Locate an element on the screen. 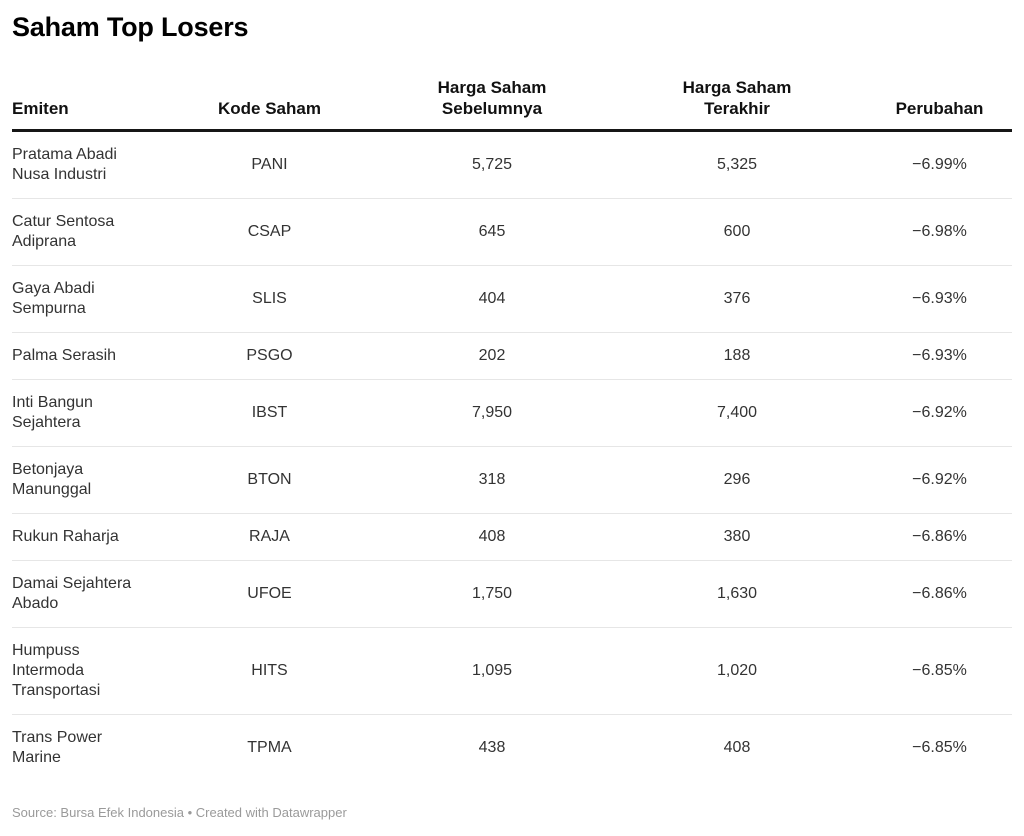 Image resolution: width=1024 pixels, height=836 pixels. table-row: Trans Power Marine TPMA 438 408 −6.85% is located at coordinates (512, 747).